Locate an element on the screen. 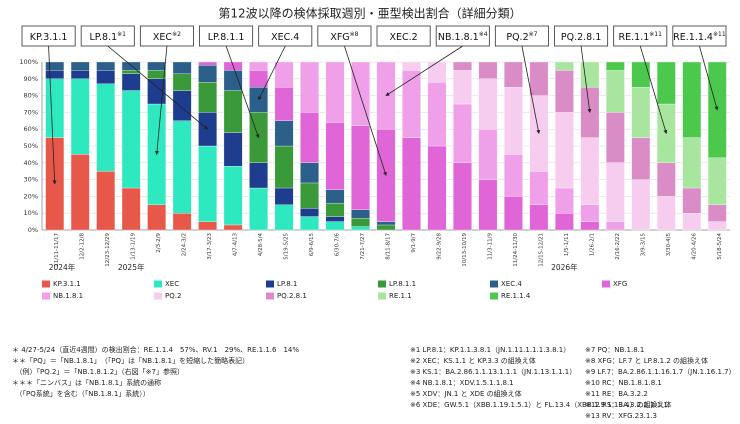 The height and width of the screenshot is (424, 740). callout-label: LP.8.1※1 is located at coordinates (107, 37).